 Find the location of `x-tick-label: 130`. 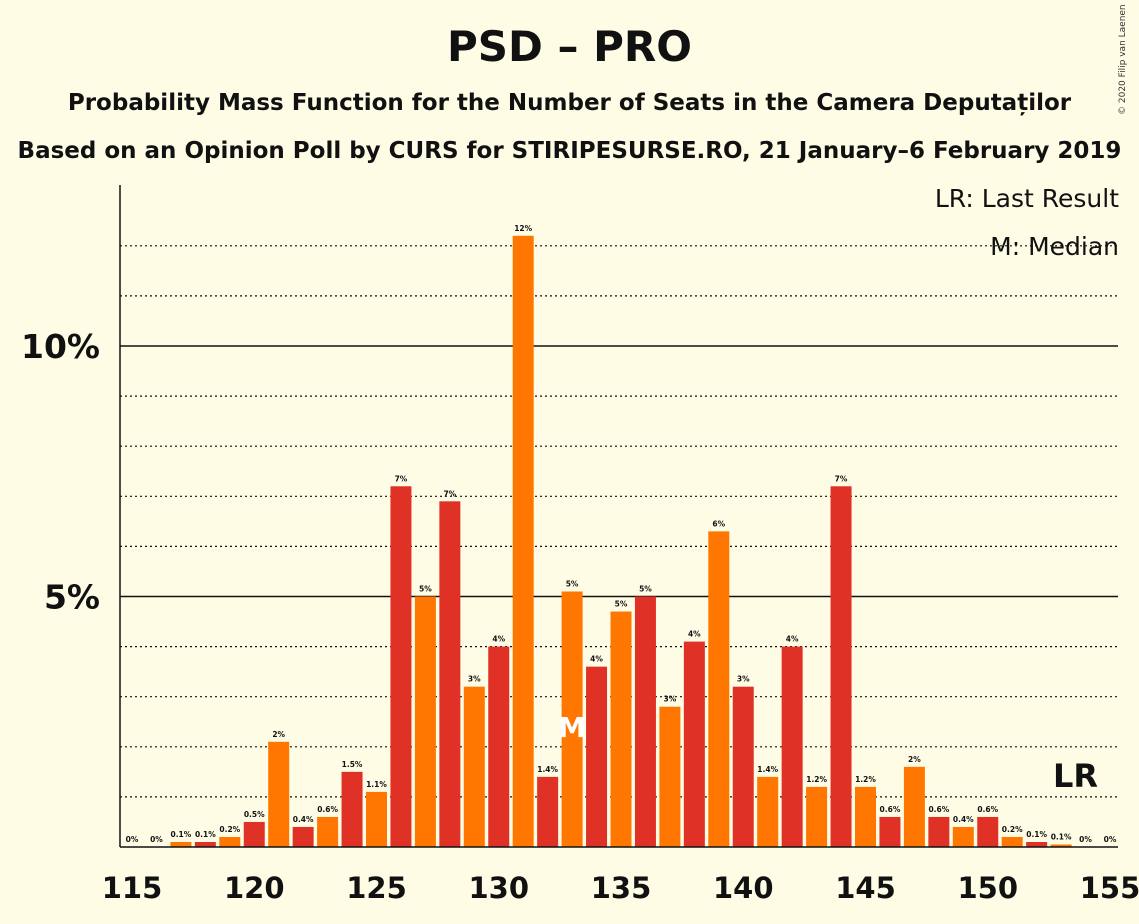

x-tick-label: 130 is located at coordinates (498, 888).